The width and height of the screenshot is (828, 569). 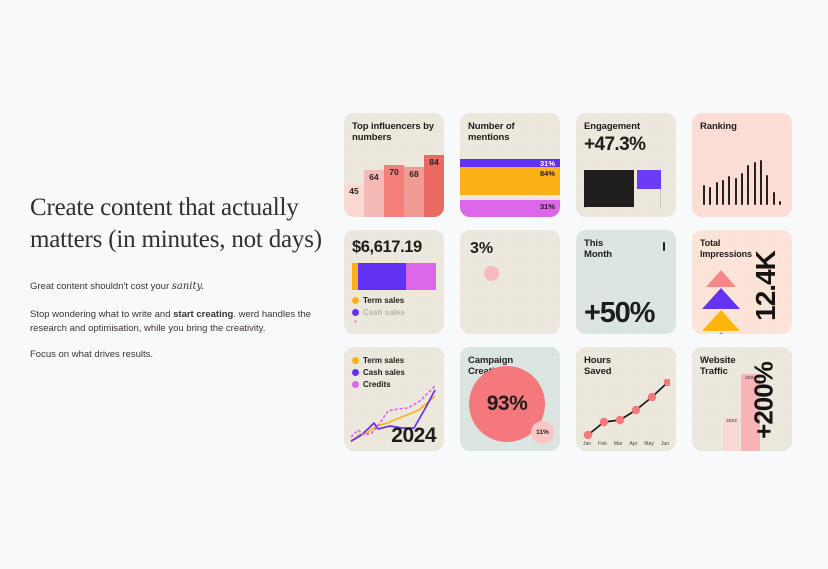 I want to click on sales-line-chart, so click(x=393, y=414).